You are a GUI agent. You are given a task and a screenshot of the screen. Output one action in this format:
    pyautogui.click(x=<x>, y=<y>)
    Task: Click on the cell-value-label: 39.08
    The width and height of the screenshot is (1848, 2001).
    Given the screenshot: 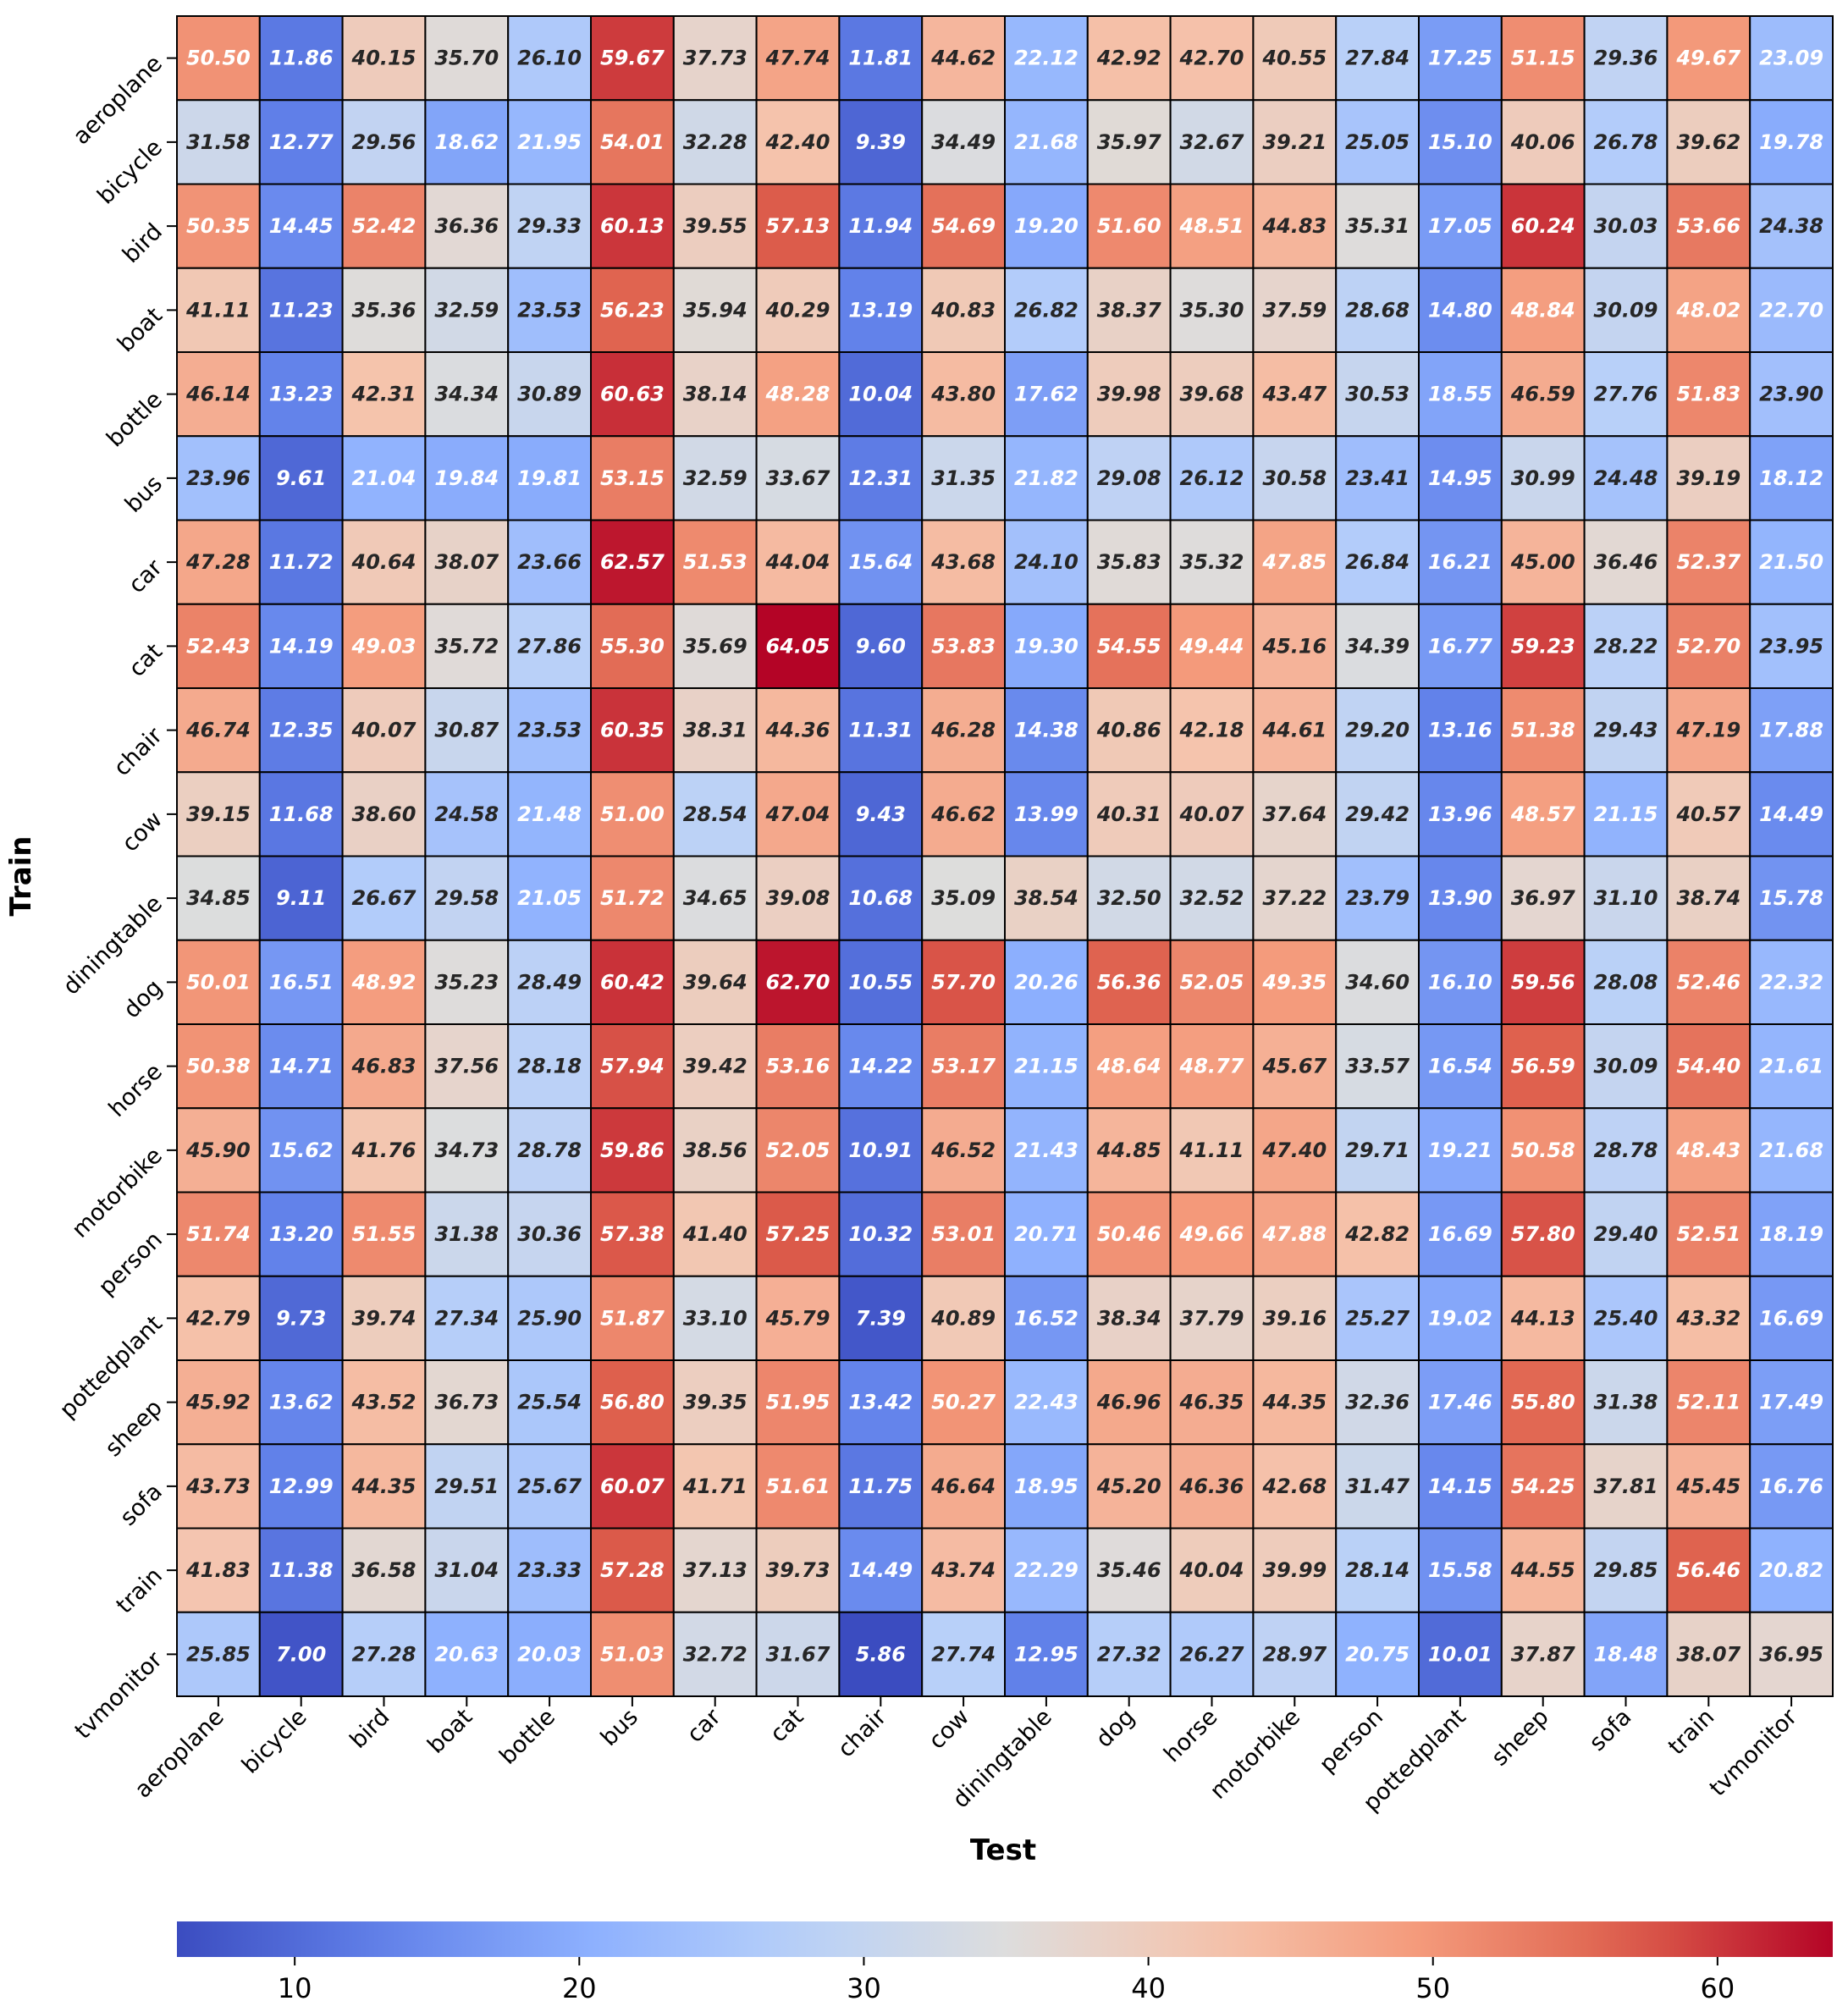 What is the action you would take?
    pyautogui.click(x=798, y=898)
    